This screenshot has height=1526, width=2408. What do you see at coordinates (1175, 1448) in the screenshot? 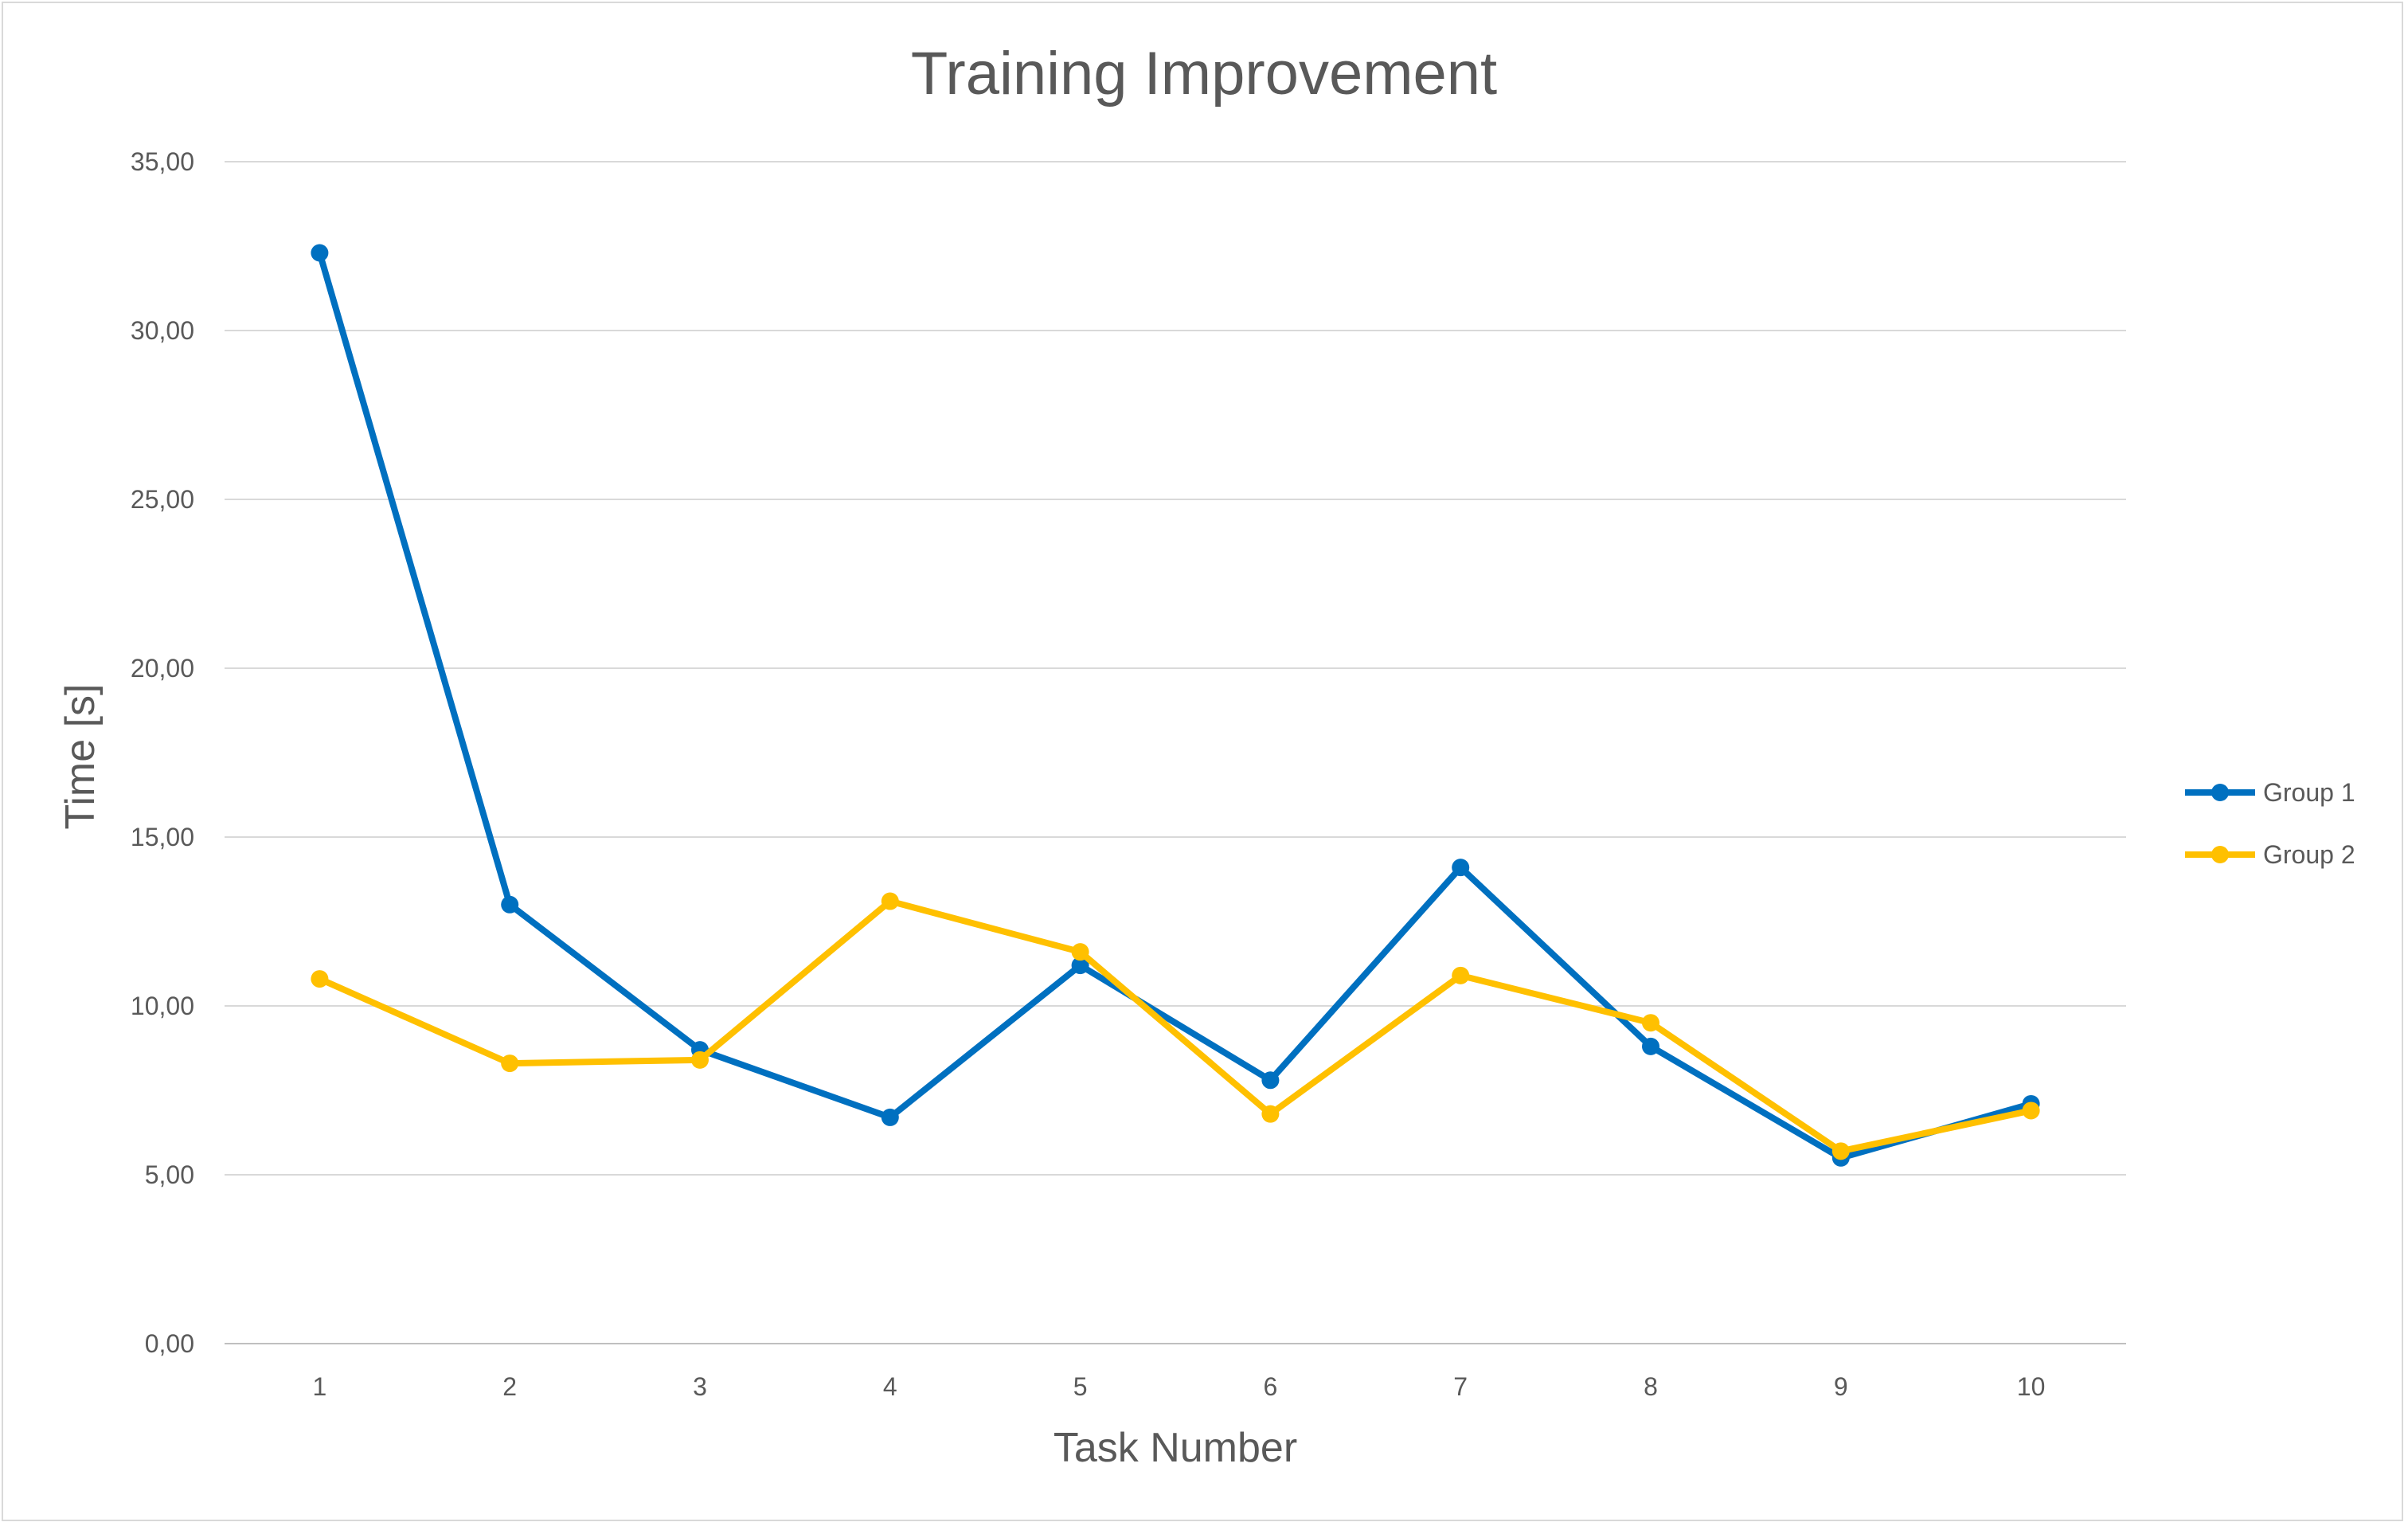
I see `x-axis-title: Task Number` at bounding box center [1175, 1448].